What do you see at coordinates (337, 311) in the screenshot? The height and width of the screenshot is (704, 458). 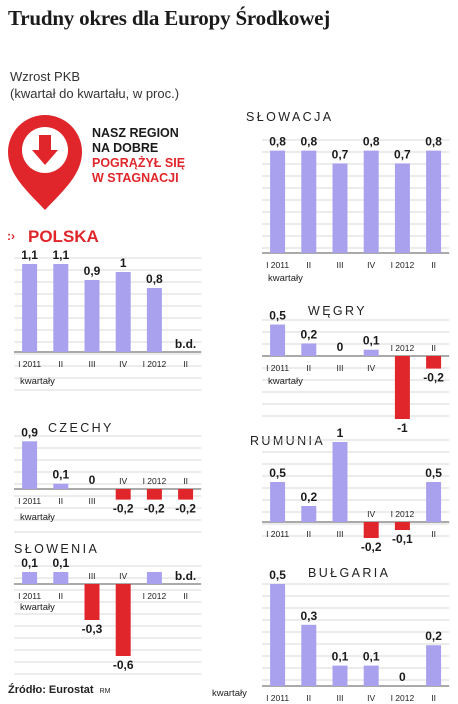 I see `chart-title: WĘGRY` at bounding box center [337, 311].